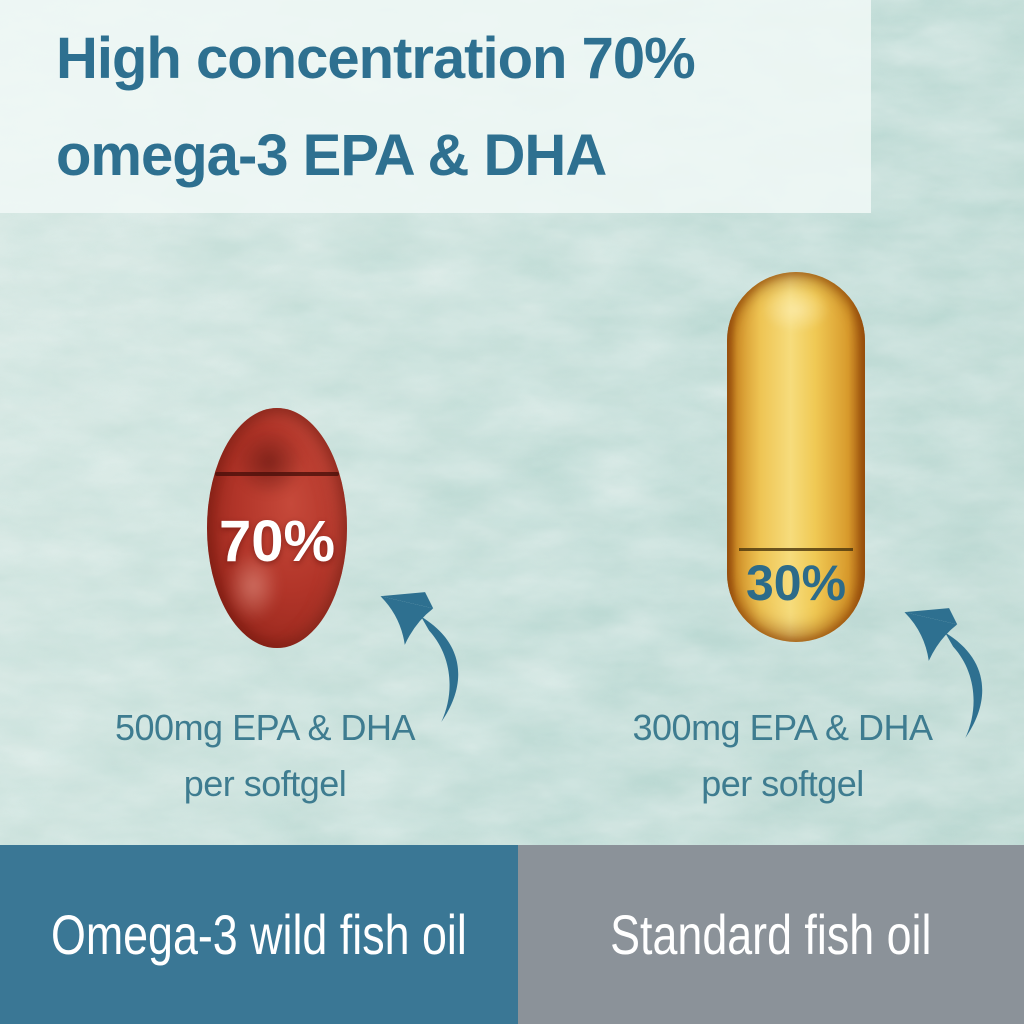 The image size is (1024, 1024). I want to click on capsule-seam-line, so click(277, 474).